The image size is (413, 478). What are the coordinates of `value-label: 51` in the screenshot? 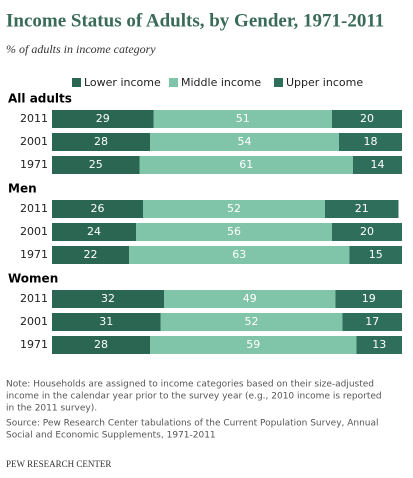 It's located at (243, 118).